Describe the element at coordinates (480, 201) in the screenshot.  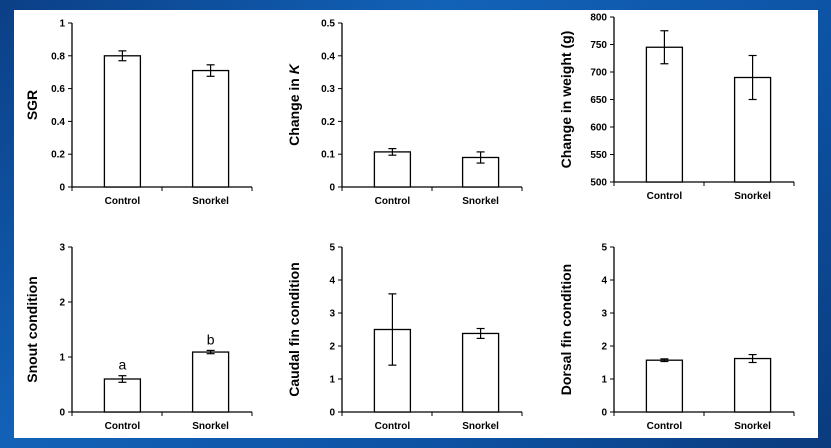
I see `chart2-category-label: Snorkel` at that location.